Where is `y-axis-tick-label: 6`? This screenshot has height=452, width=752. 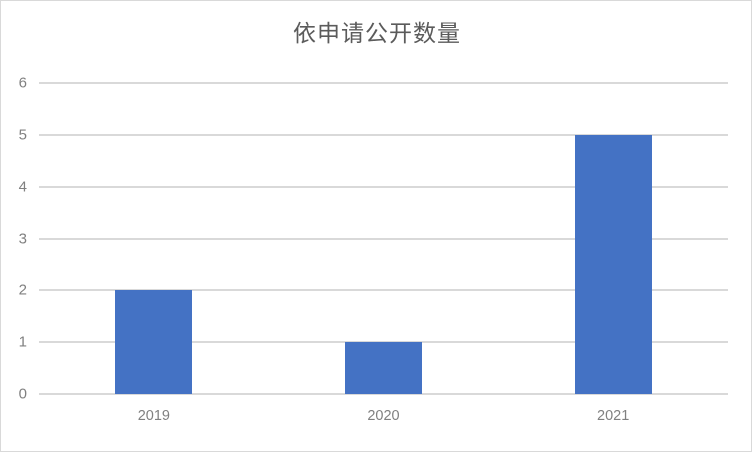 y-axis-tick-label: 6 is located at coordinates (22, 83).